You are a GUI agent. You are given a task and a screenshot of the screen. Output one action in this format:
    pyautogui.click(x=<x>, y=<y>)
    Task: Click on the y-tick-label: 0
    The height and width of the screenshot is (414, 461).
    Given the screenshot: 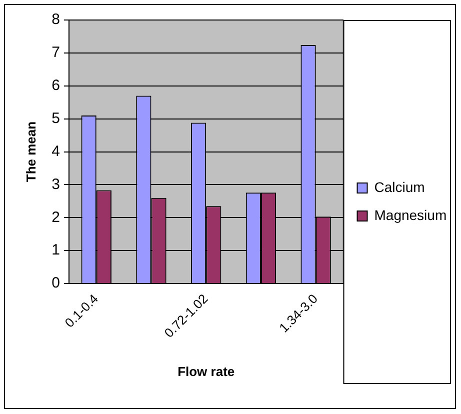 What is the action you would take?
    pyautogui.click(x=56, y=283)
    